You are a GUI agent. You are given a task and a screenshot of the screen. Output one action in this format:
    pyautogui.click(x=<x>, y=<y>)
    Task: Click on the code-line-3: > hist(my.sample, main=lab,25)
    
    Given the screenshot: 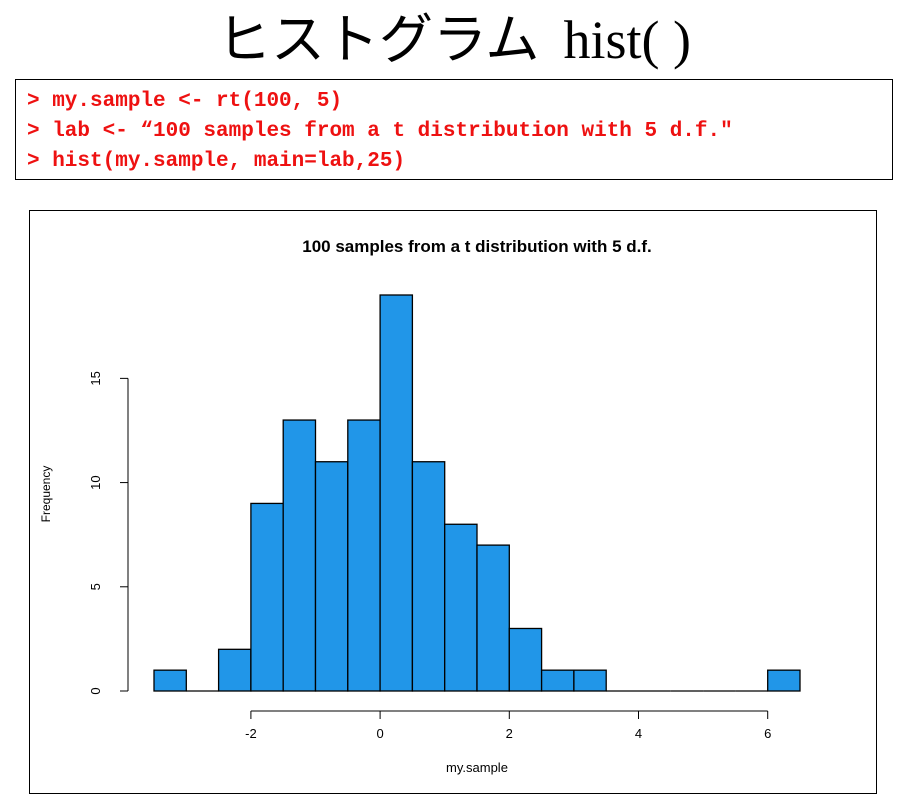 What is the action you would take?
    pyautogui.click(x=216, y=161)
    